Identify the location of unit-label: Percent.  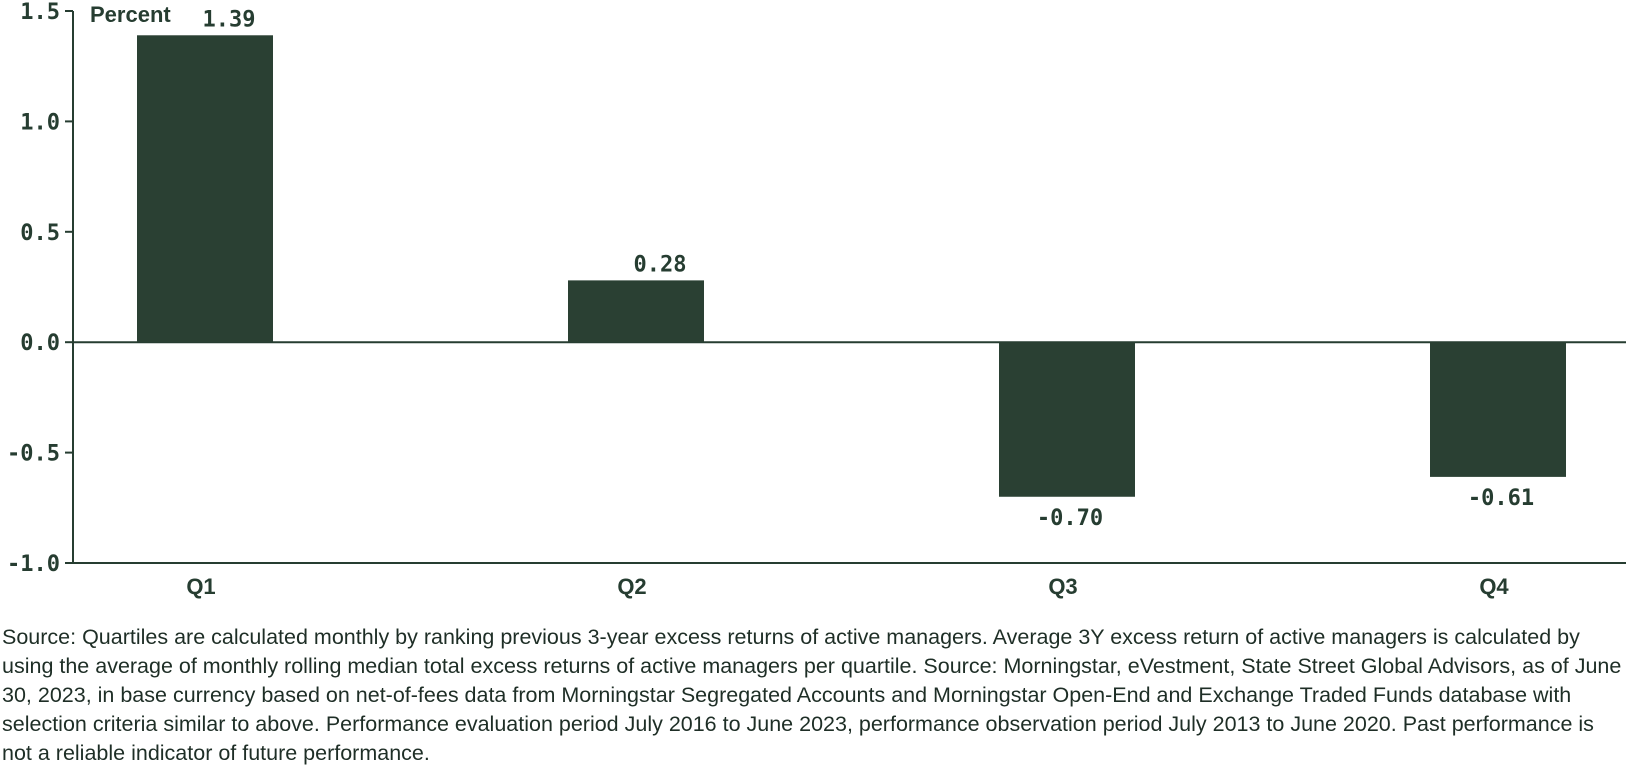
(130, 14).